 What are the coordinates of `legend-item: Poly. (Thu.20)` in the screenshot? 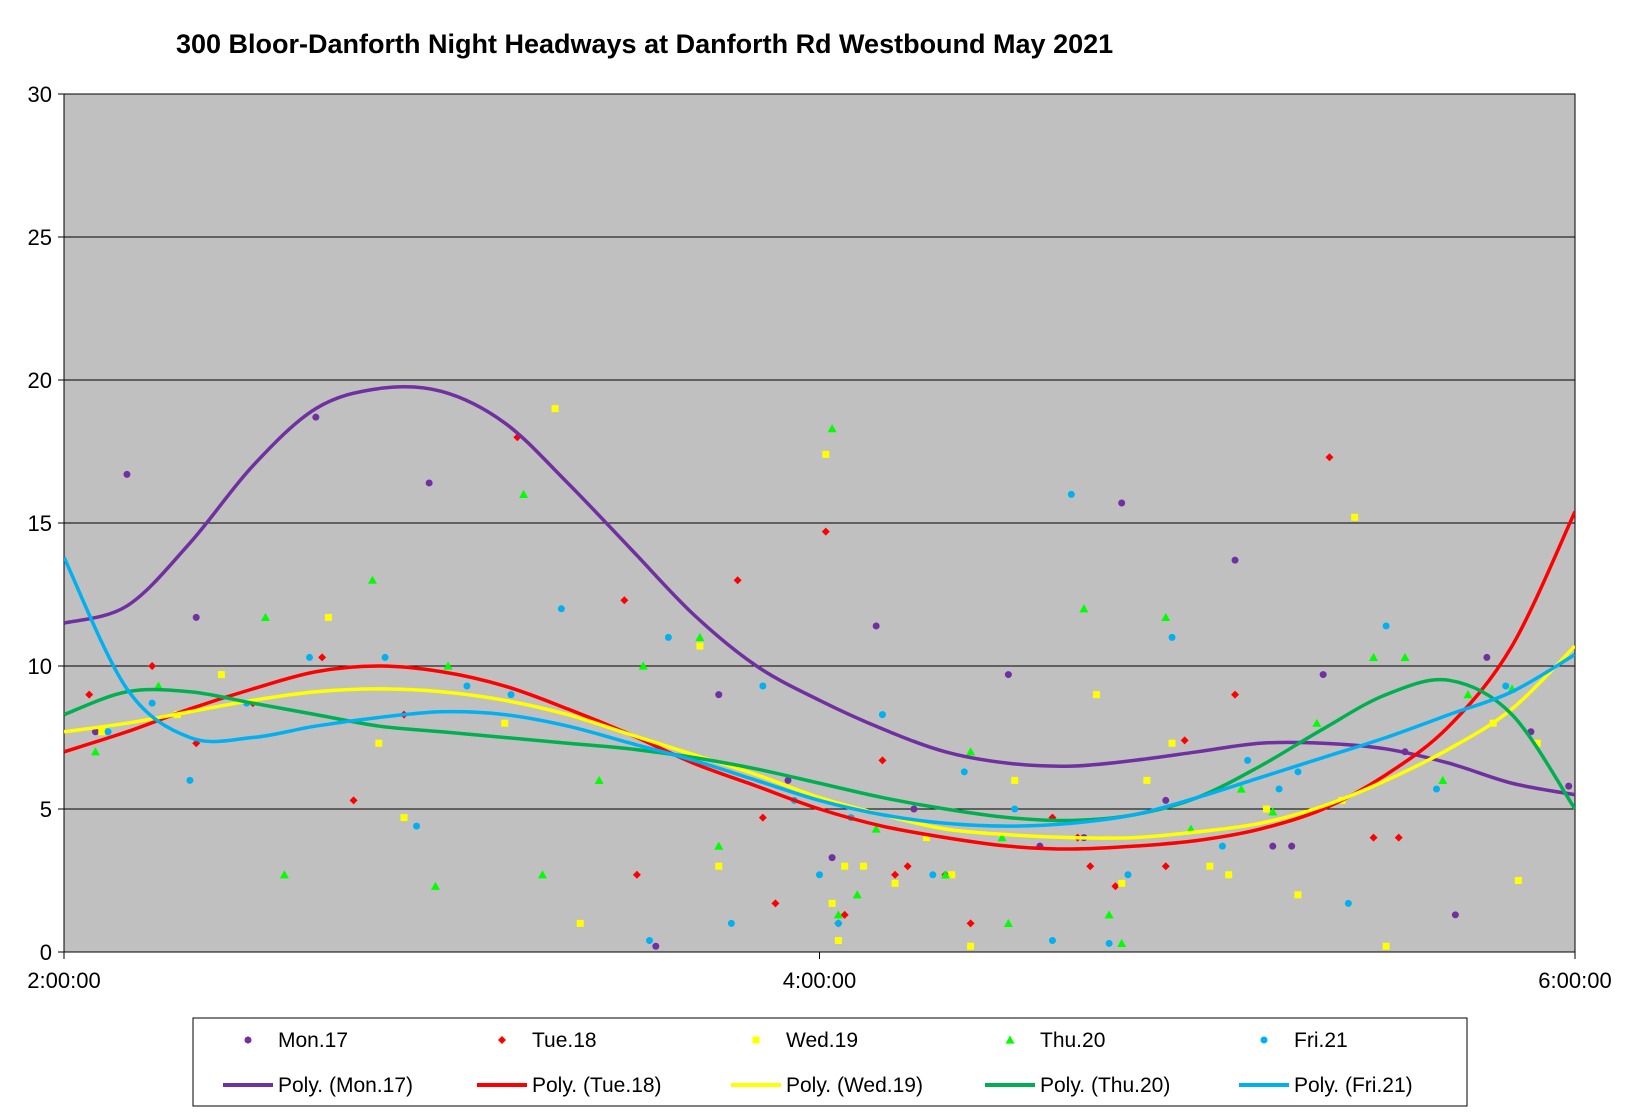 It's located at (1077, 1085).